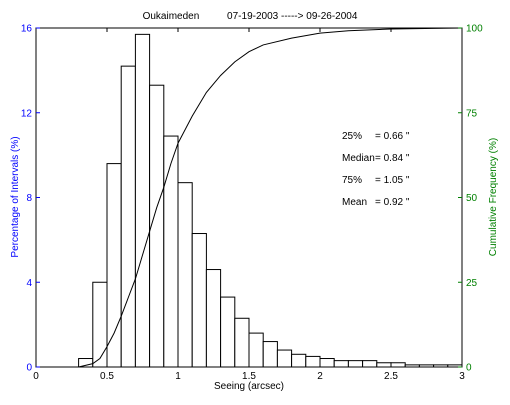 This screenshot has width=510, height=405. Describe the element at coordinates (358, 158) in the screenshot. I see `annotation-label: Median` at that location.